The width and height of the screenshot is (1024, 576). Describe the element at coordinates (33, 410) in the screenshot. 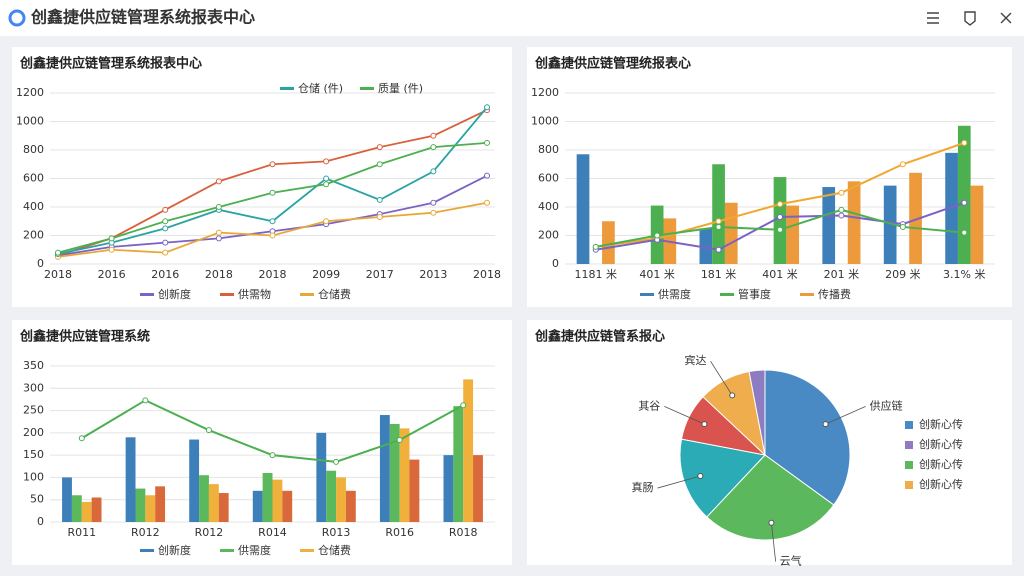

I see `y-tick-label: 250` at that location.